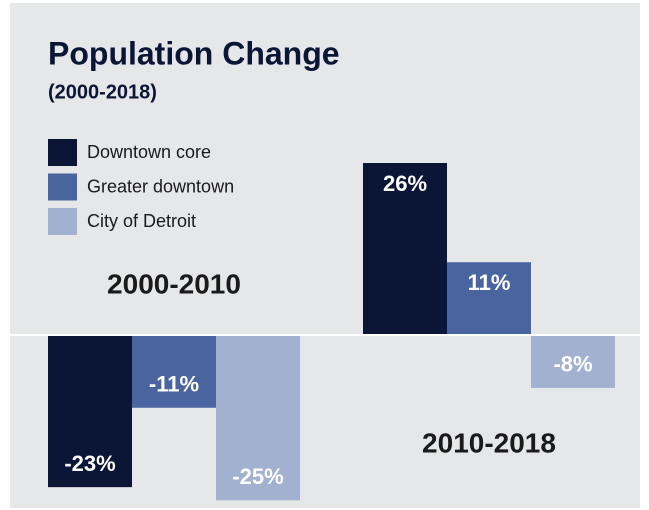 This screenshot has width=649, height=510. I want to click on value-label: -8%, so click(572, 364).